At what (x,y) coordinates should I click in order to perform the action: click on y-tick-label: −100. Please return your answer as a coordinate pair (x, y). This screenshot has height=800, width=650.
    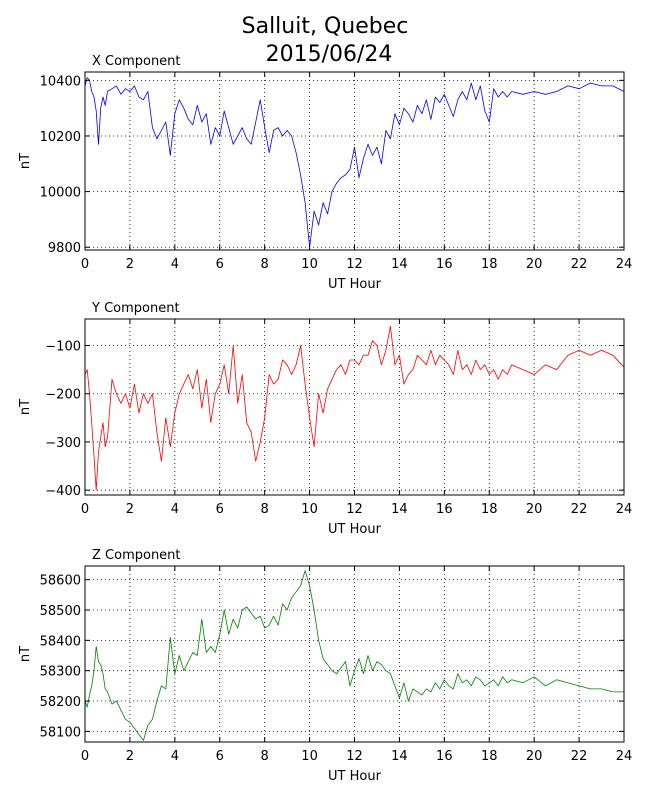
    Looking at the image, I should click on (63, 347).